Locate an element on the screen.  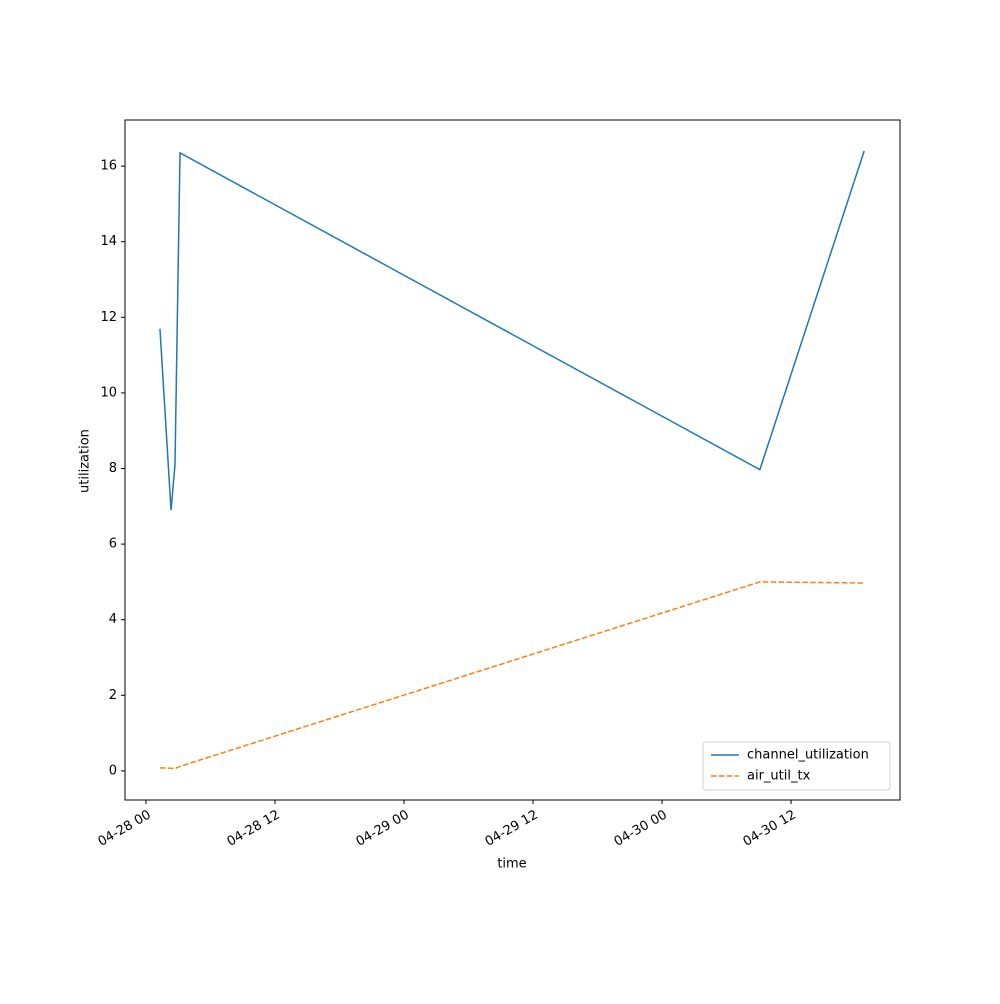
legend-label: air_util_tx is located at coordinates (779, 776).